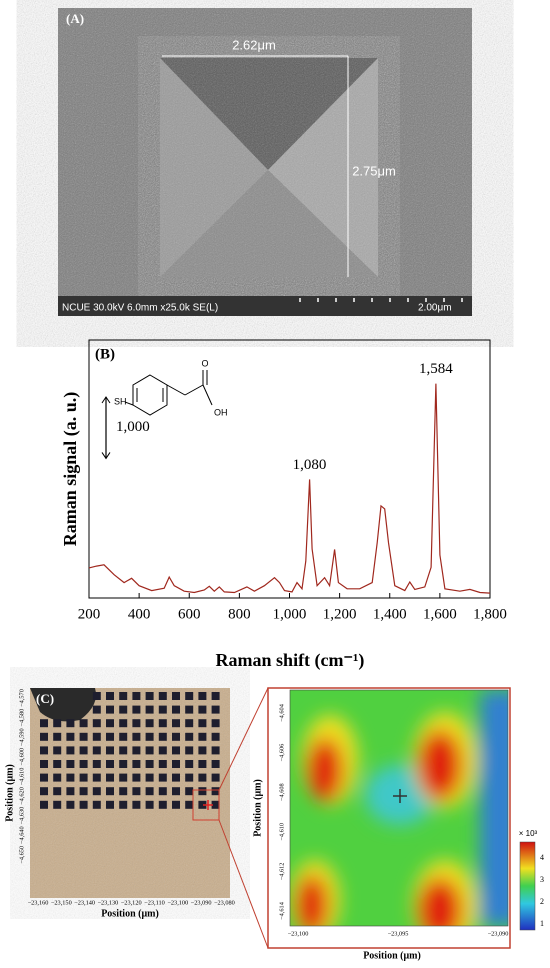  What do you see at coordinates (61, 902) in the screenshot?
I see `x-tick-label: −23,150` at bounding box center [61, 902].